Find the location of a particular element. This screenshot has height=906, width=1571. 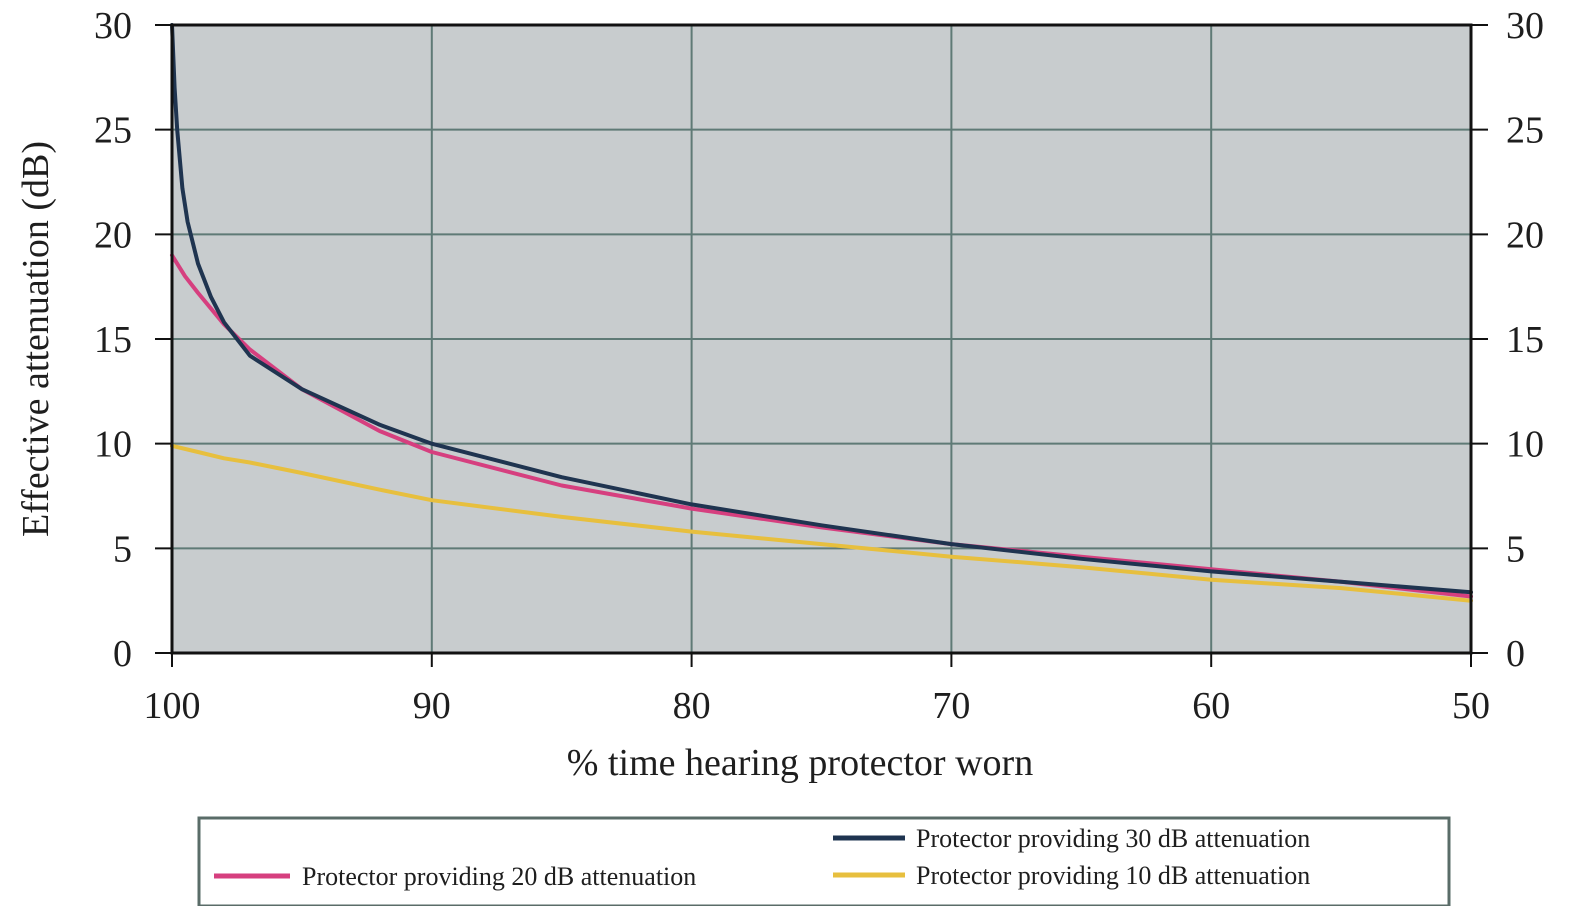

x-tick-label: 70 is located at coordinates (951, 706).